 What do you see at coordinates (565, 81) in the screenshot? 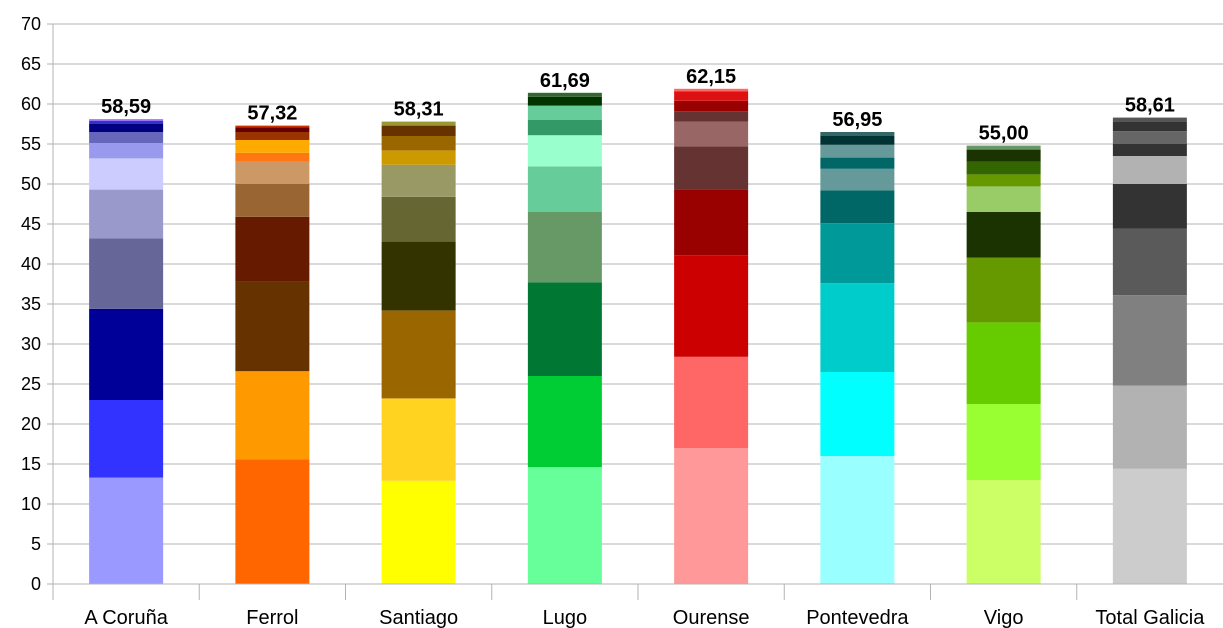
I see `total-value-label: 61,69` at bounding box center [565, 81].